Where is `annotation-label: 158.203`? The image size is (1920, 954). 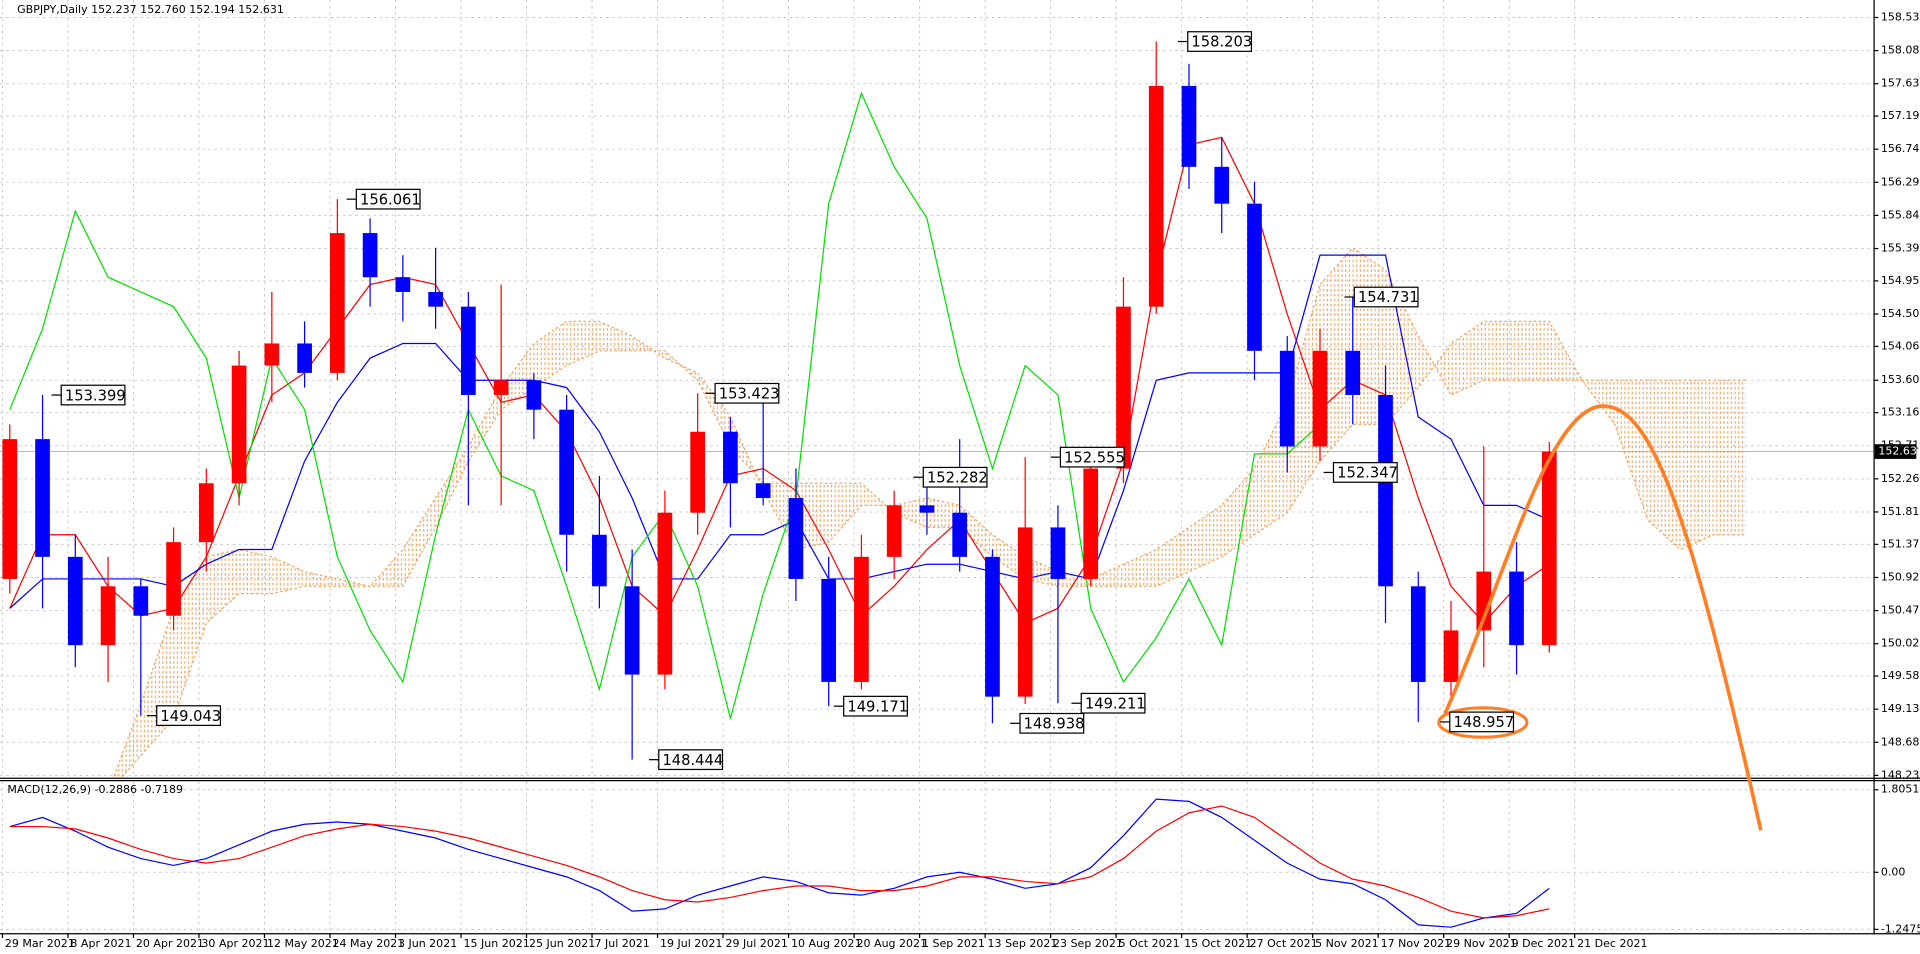
annotation-label: 158.203 is located at coordinates (1221, 42).